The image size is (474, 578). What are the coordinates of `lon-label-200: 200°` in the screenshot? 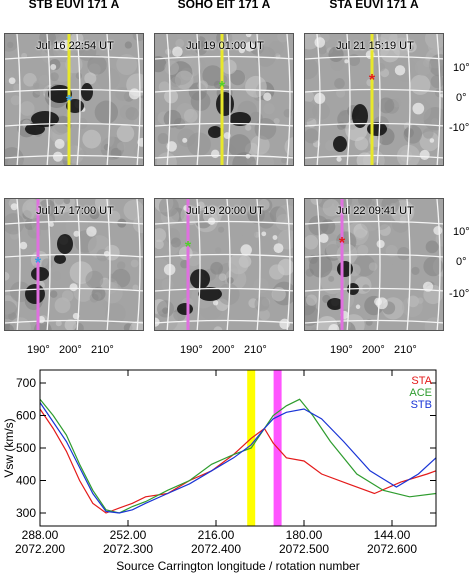 It's located at (70, 350).